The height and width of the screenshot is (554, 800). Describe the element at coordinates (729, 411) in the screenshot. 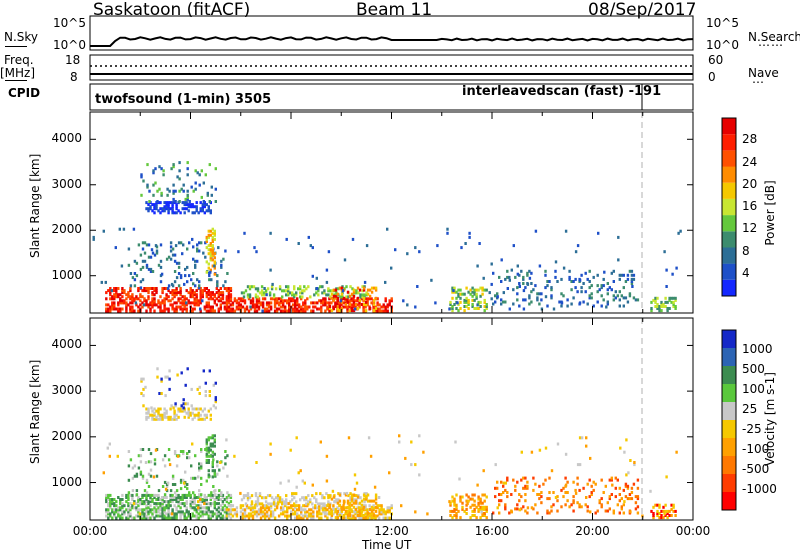

I see `colorbar-segment` at that location.